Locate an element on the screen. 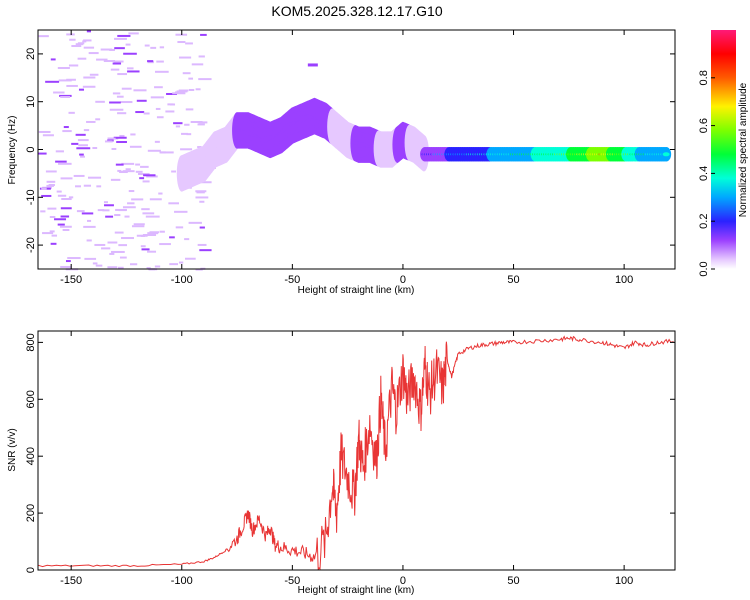 The width and height of the screenshot is (750, 600). figure-title: KOM5.2025.328.12.17.G10 is located at coordinates (356, 11).